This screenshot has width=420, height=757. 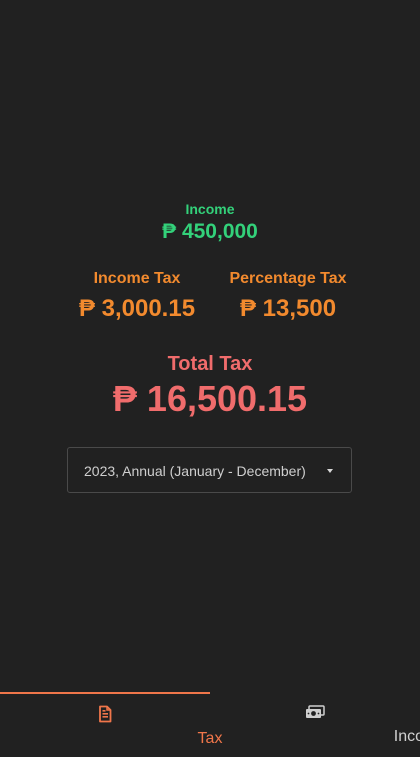 I want to click on income-tax-block: Income Tax ₱ 3,000.15, so click(x=137, y=296).